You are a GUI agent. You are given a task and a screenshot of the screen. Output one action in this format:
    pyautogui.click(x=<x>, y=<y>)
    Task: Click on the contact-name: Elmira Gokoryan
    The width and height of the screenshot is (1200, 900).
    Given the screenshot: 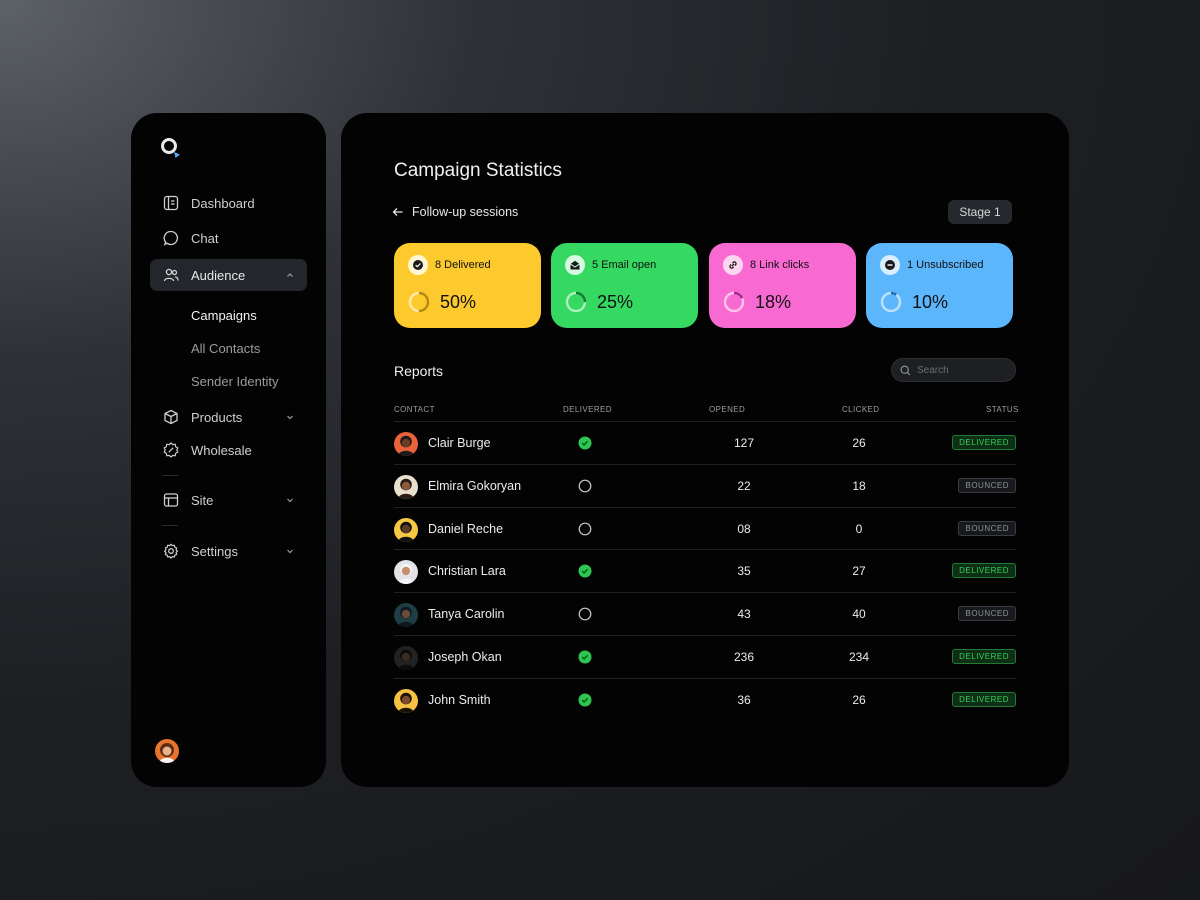 What is the action you would take?
    pyautogui.click(x=475, y=485)
    